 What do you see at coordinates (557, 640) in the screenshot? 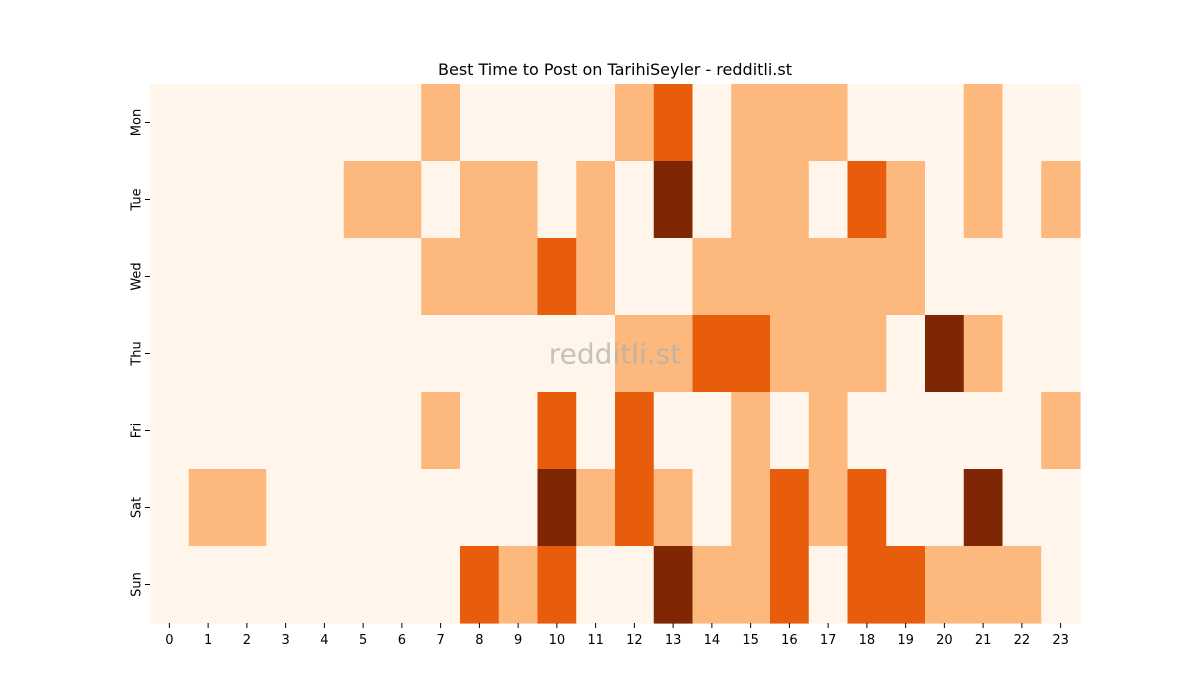
I see `x-tick-label: 10` at bounding box center [557, 640].